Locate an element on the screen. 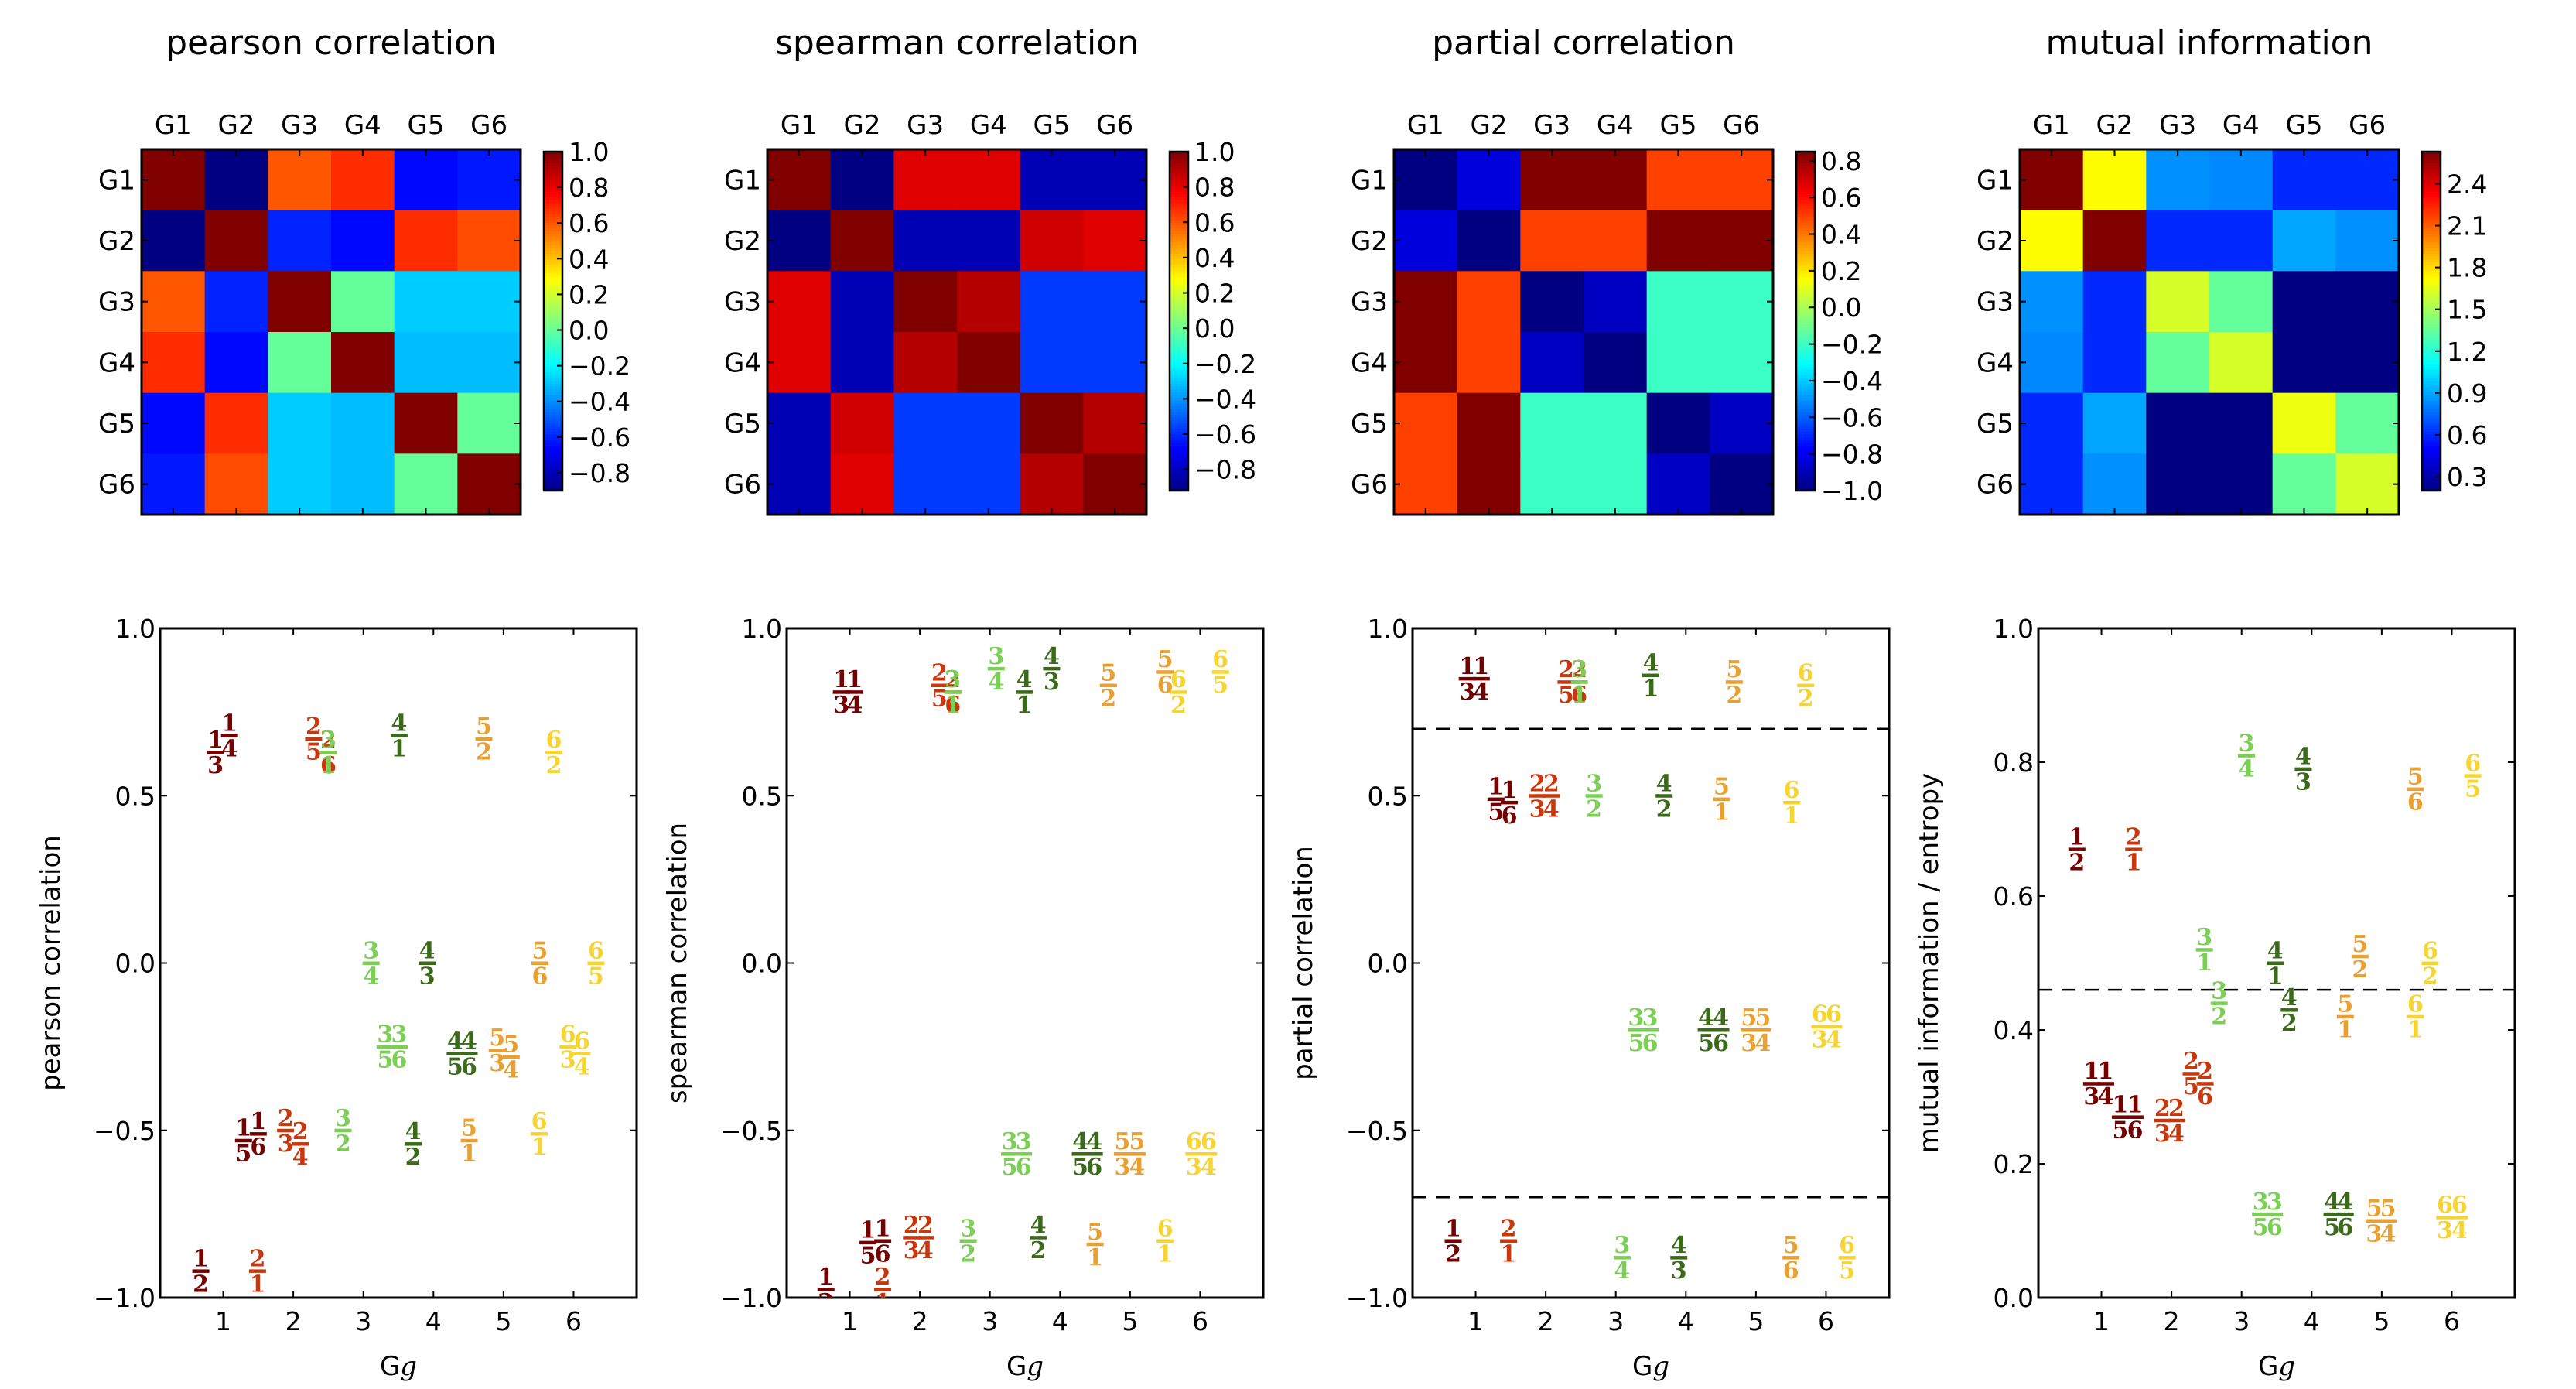 The image size is (2576, 1389). colorbar-tick-label: −0.6 is located at coordinates (1852, 417).